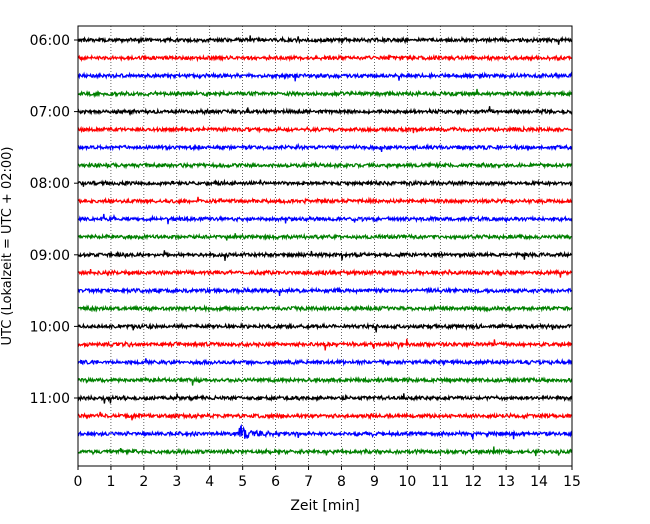 This screenshot has height=524, width=650. I want to click on x-axis-label: Zeit [min], so click(324, 506).